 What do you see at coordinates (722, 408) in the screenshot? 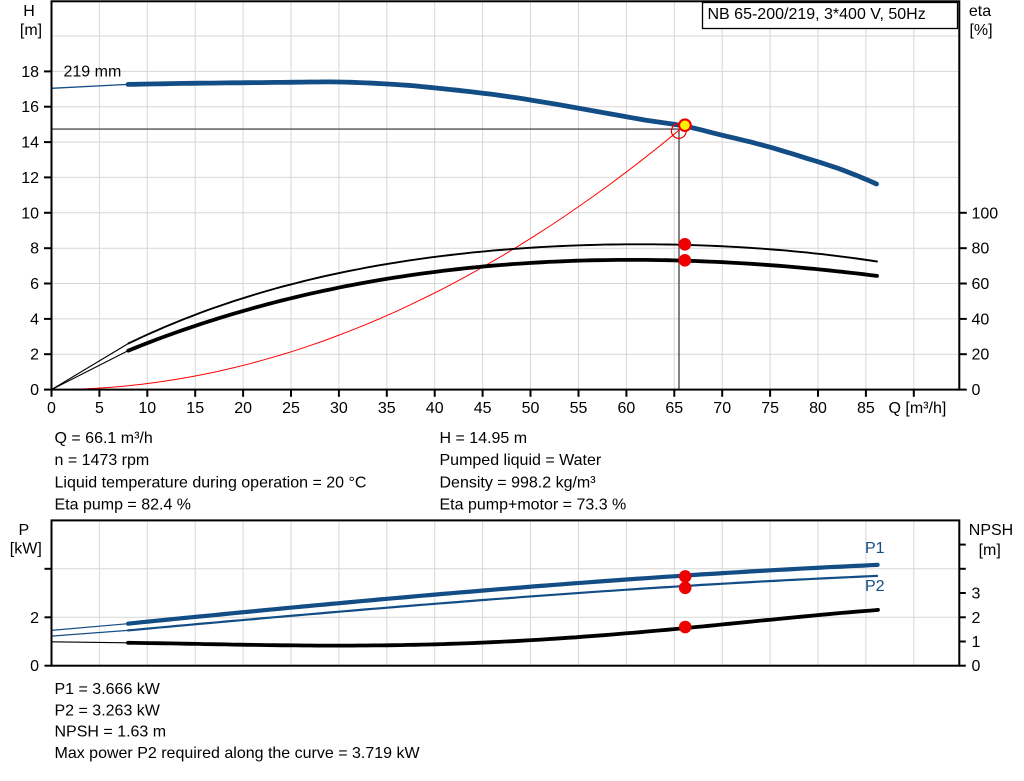
I see `svg-text: 70` at bounding box center [722, 408].